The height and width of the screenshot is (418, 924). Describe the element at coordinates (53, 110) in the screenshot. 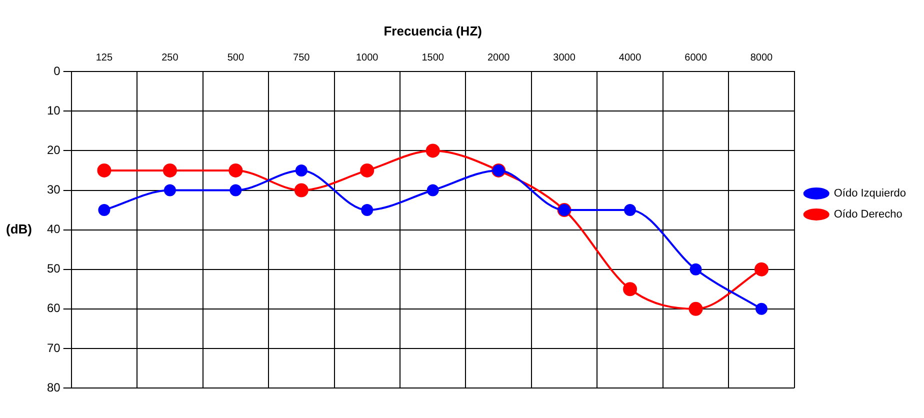

I see `y-tick-label: 10` at that location.